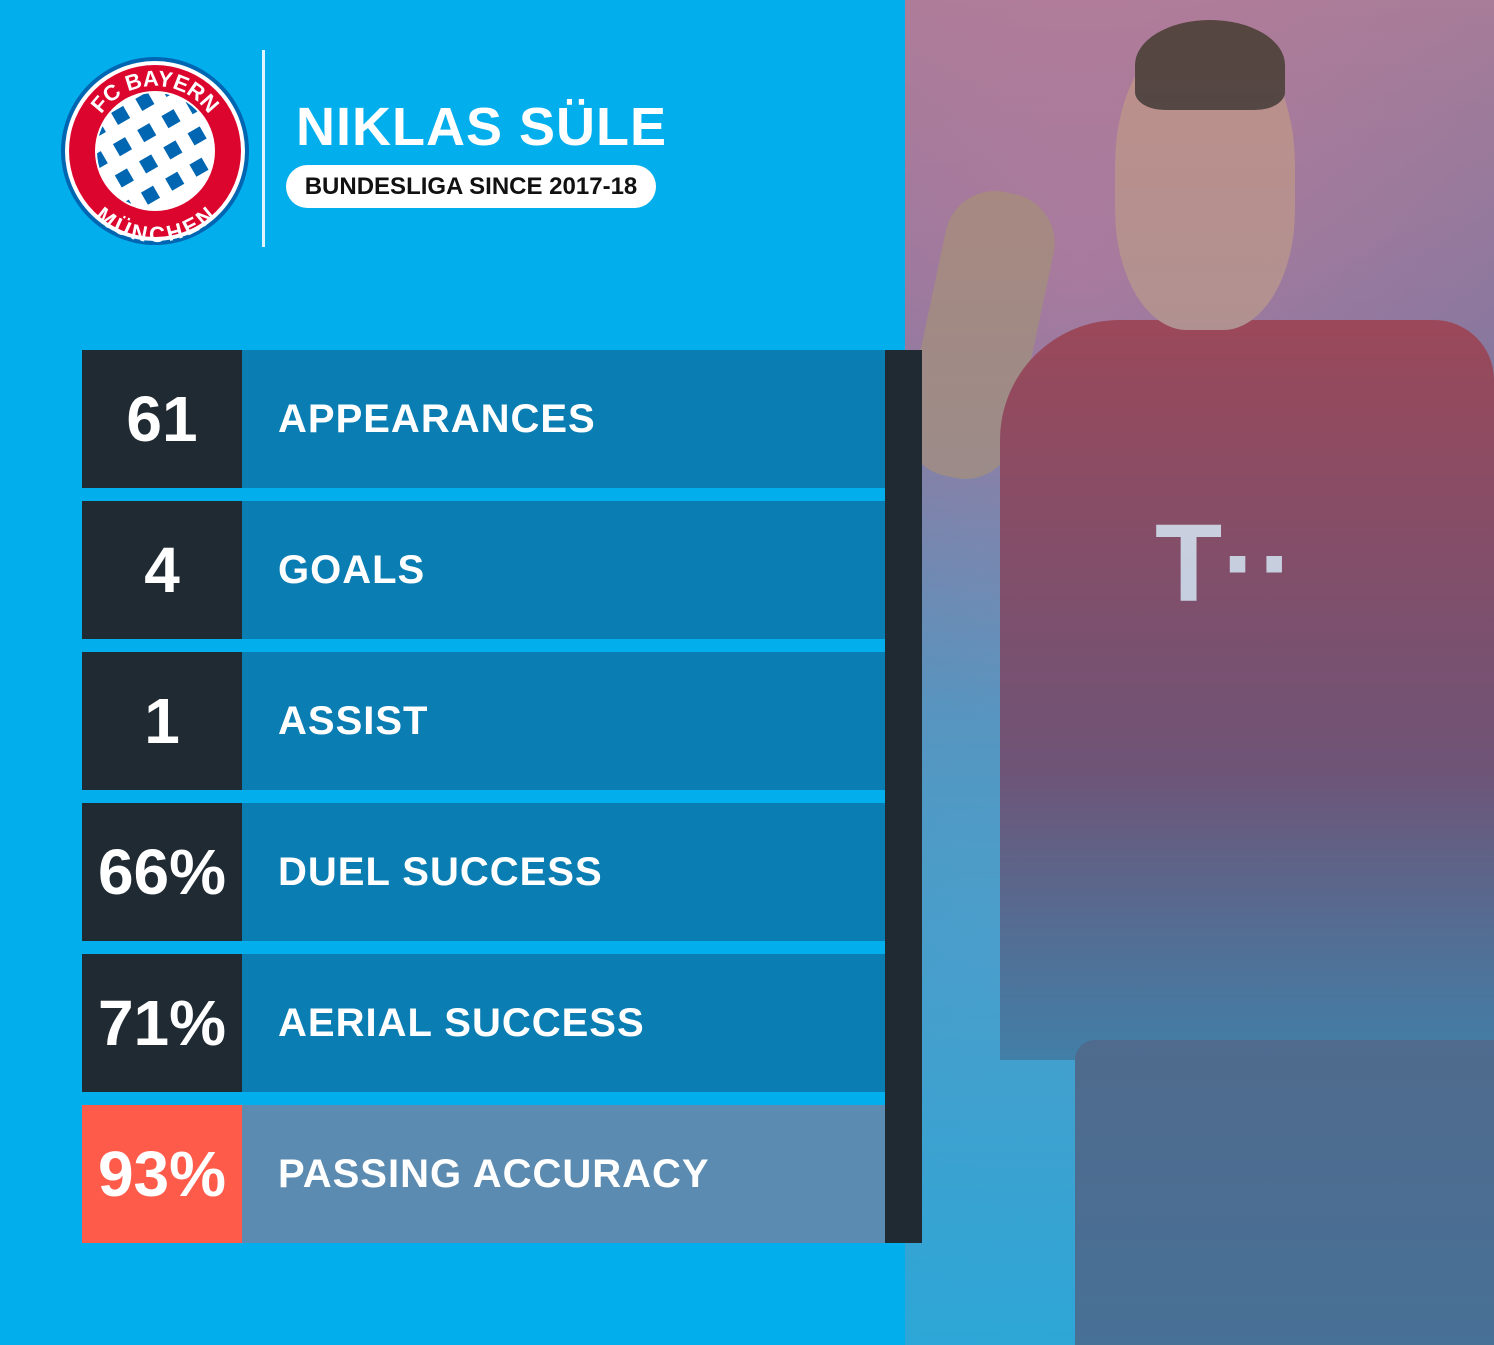 The height and width of the screenshot is (1345, 1494). I want to click on stat-row-passing-accuracy: 93% PASSING ACCURACY, so click(483, 1174).